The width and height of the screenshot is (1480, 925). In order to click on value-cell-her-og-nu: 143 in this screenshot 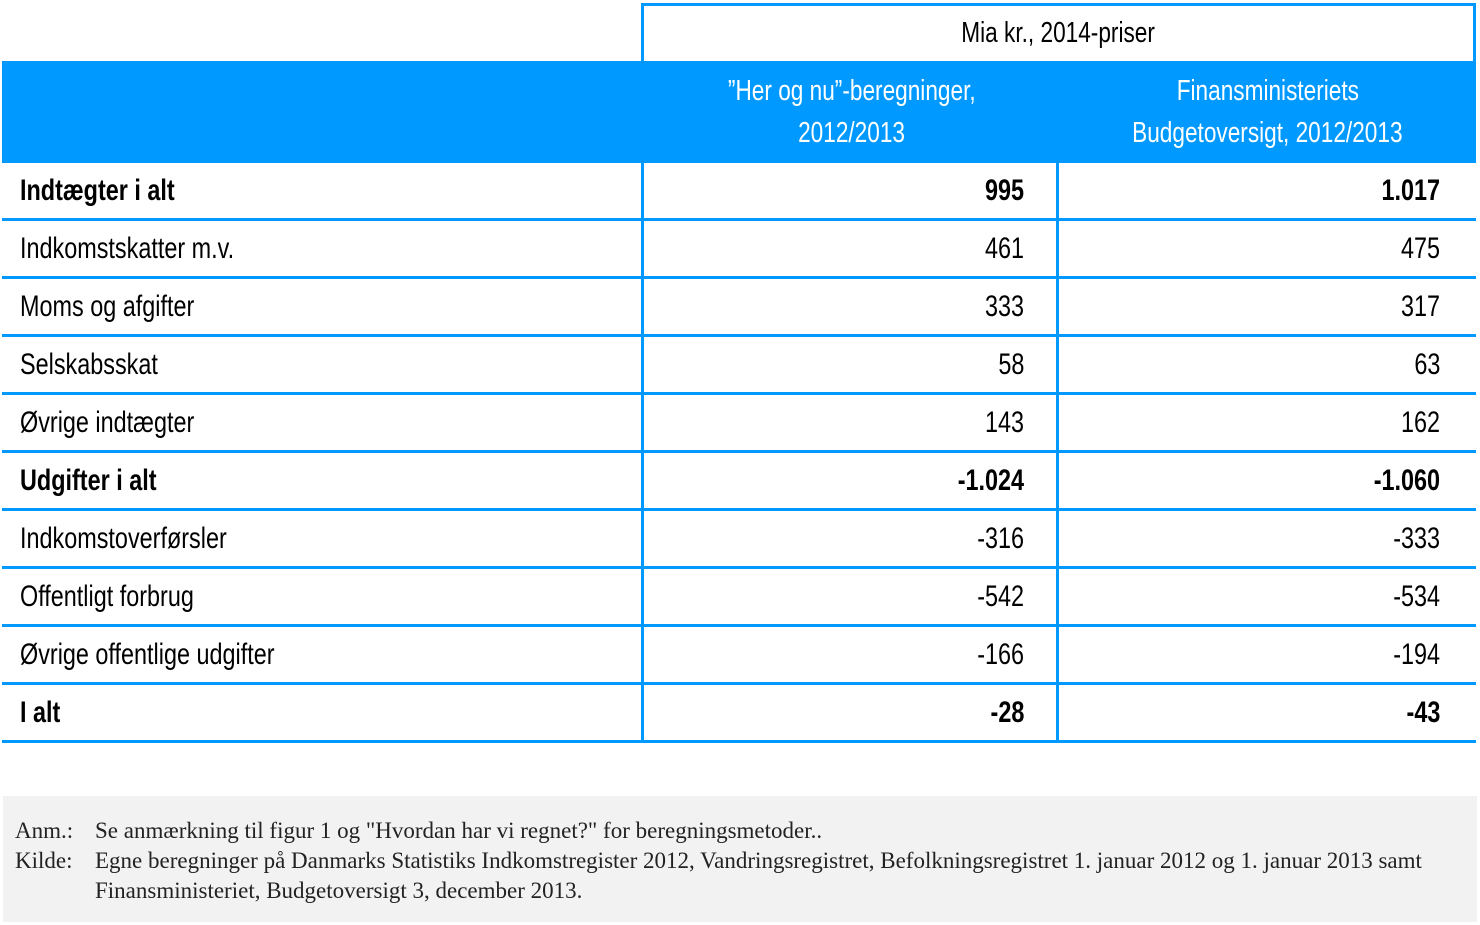, I will do `click(851, 422)`.